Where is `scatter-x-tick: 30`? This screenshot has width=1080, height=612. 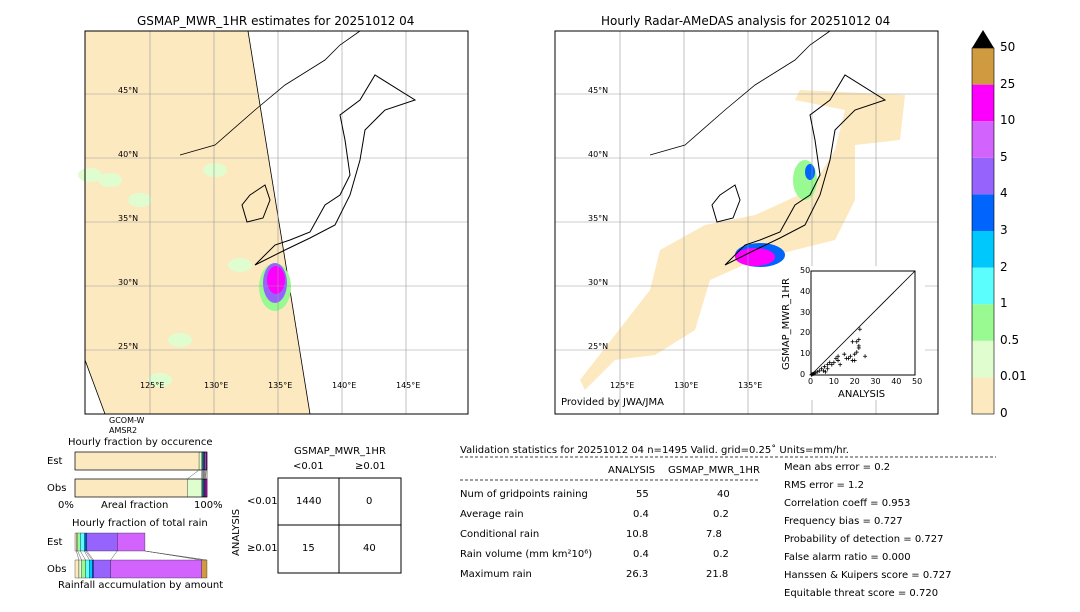 scatter-x-tick: 30 is located at coordinates (875, 381).